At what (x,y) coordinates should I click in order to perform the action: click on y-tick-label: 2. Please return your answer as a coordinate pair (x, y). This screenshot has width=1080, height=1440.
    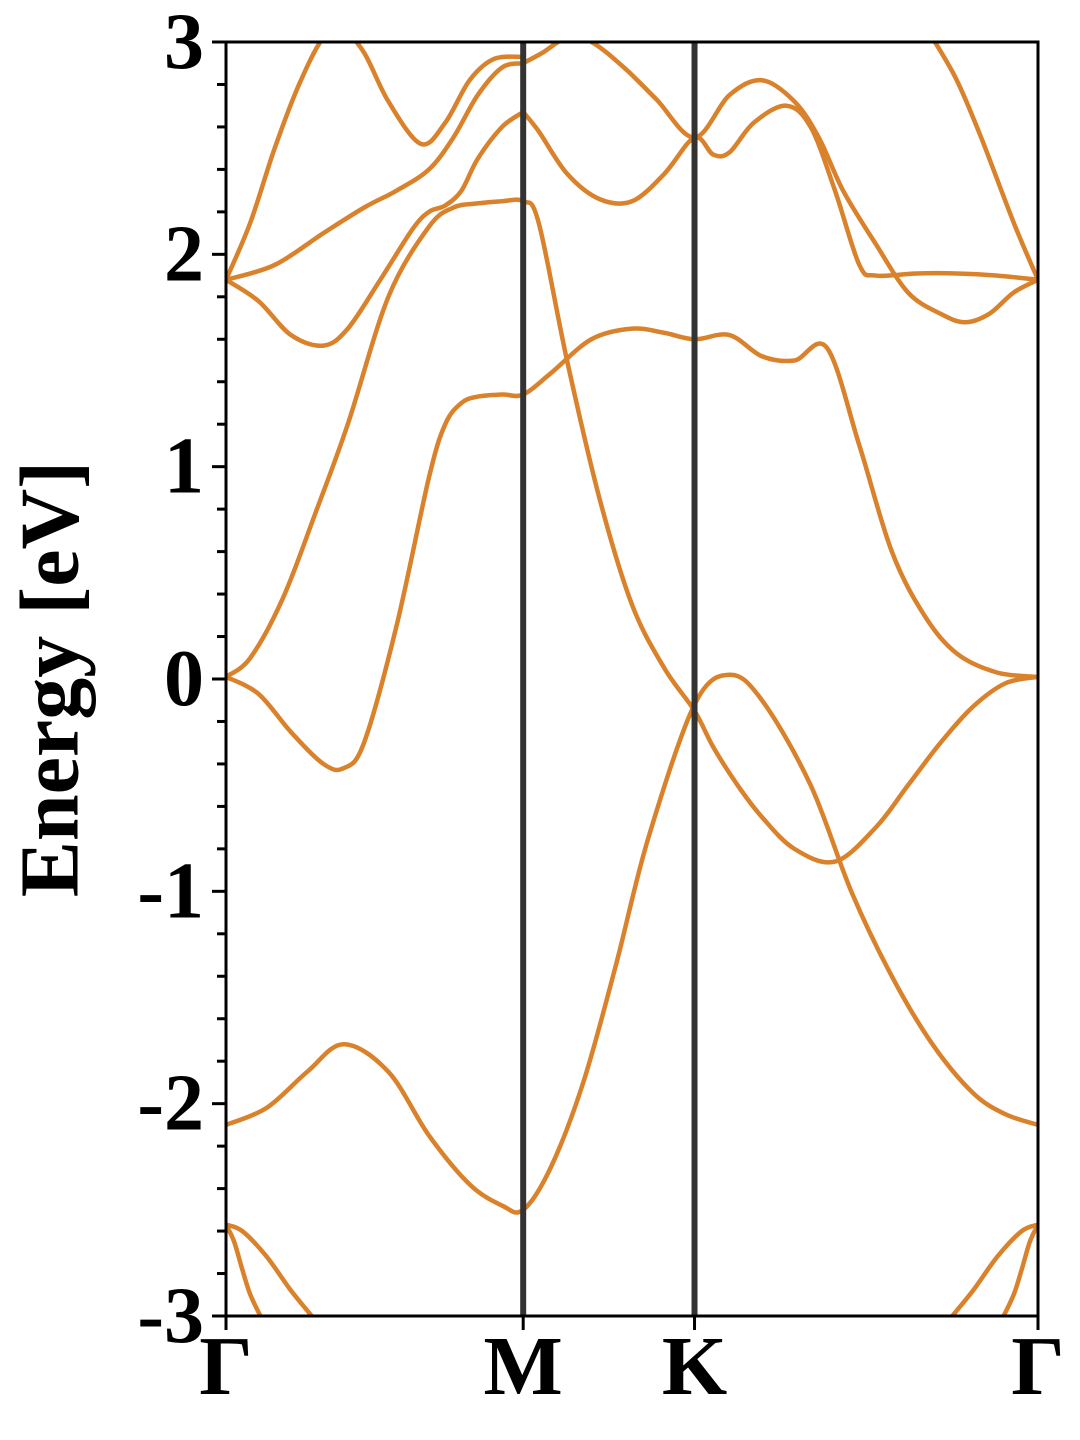
    Looking at the image, I should click on (184, 254).